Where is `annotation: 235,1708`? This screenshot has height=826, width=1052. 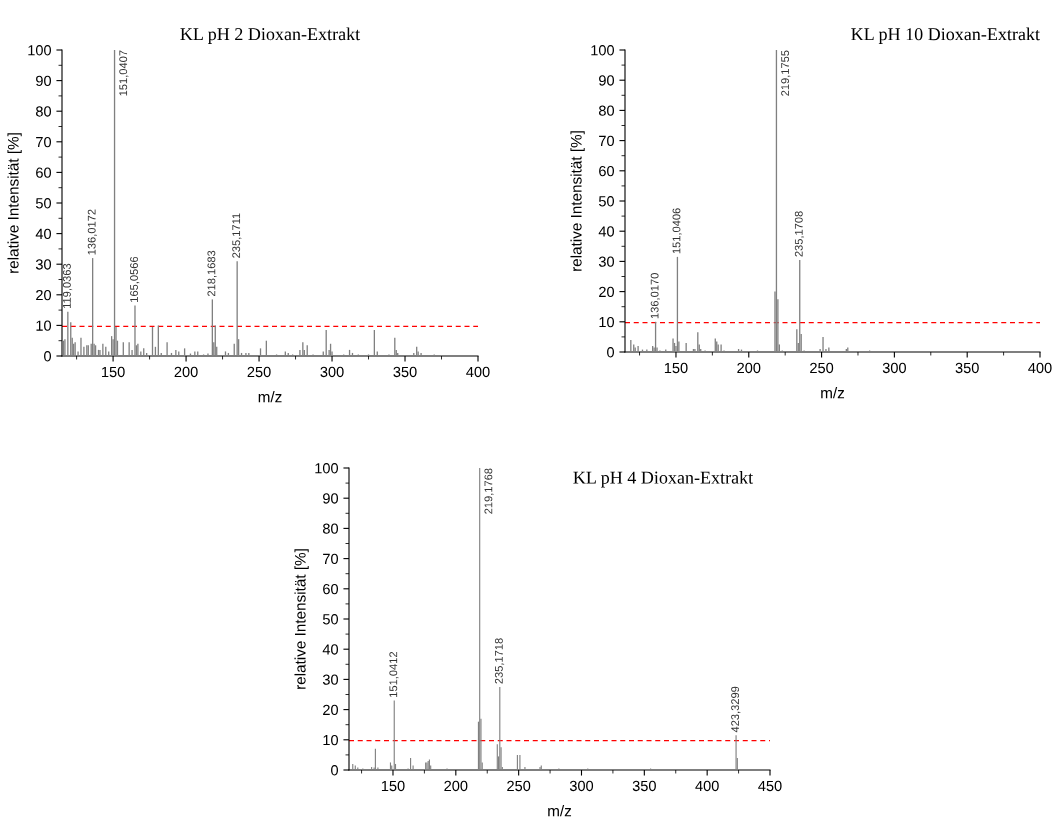
annotation: 235,1708 is located at coordinates (799, 234).